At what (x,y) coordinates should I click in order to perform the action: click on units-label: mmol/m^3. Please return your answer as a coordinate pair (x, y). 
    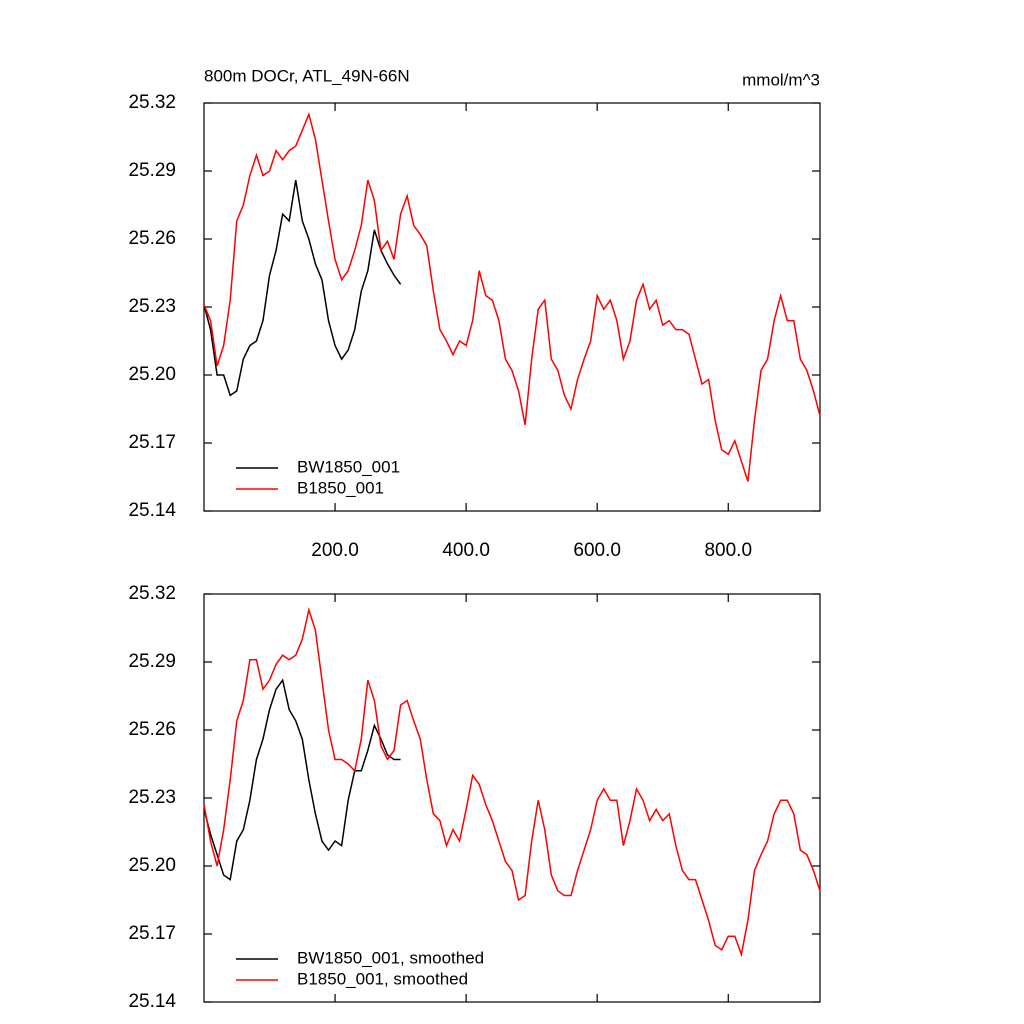
    Looking at the image, I should click on (781, 79).